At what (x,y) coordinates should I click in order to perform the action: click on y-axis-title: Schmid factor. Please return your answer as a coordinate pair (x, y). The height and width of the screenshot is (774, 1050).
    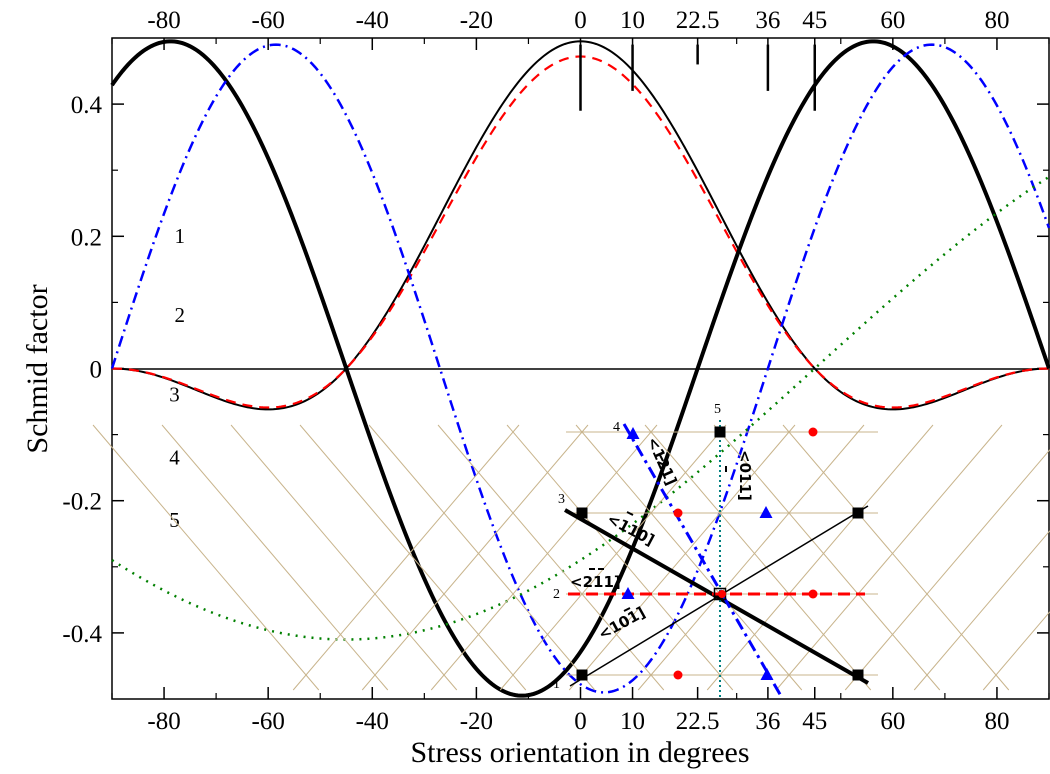
    Looking at the image, I should click on (37, 368).